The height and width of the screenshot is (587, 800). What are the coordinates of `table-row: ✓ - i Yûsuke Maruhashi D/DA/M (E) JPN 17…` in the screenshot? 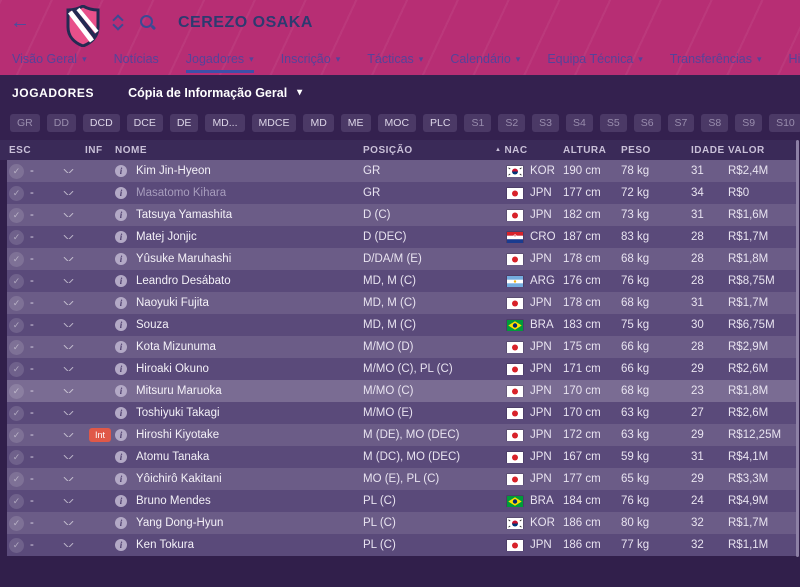 It's located at (401, 259).